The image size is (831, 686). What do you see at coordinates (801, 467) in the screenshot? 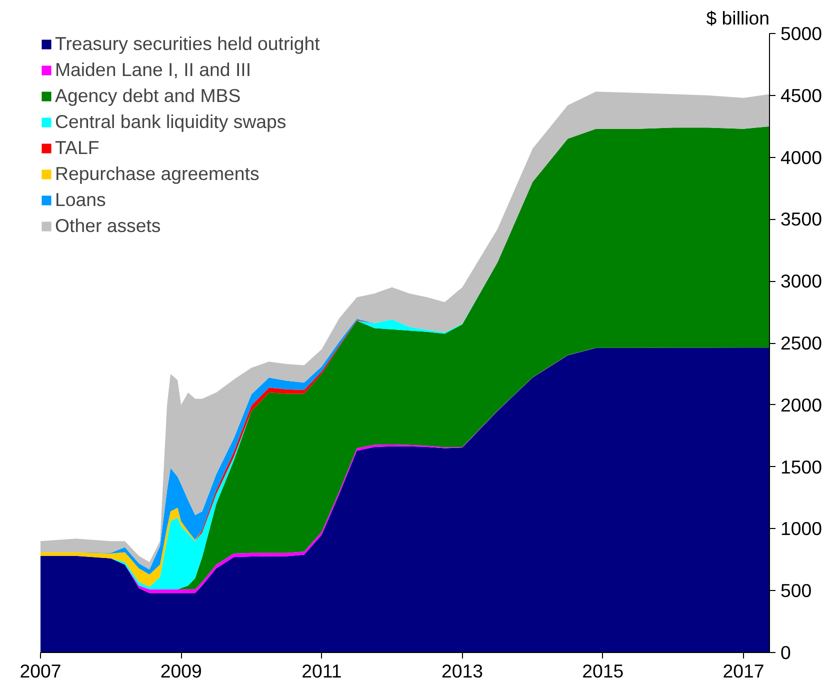
I see `y-tick-label: 1500` at bounding box center [801, 467].